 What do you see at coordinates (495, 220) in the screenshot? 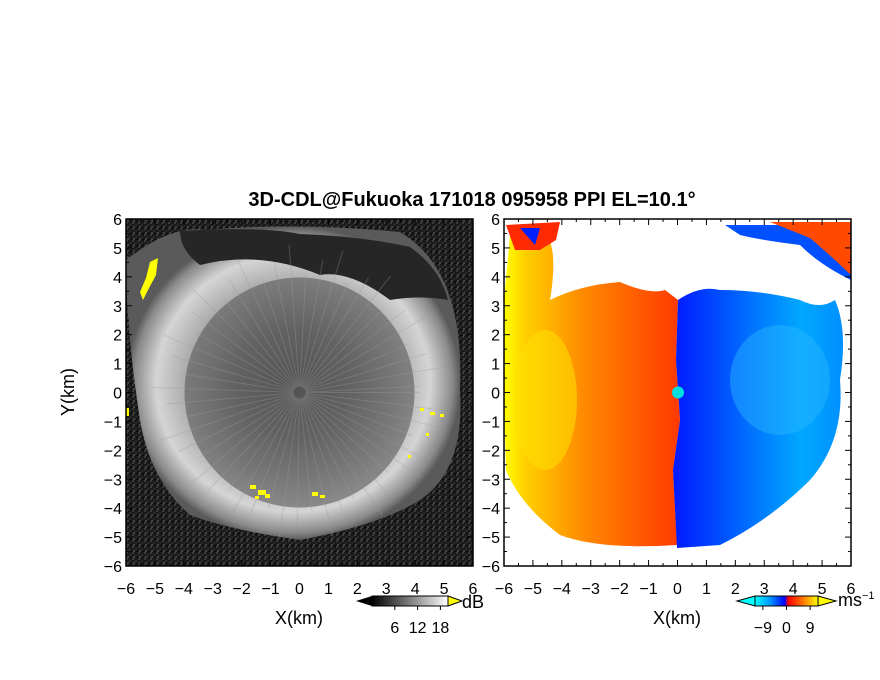
I see `velocity-y-tick-label: 6` at bounding box center [495, 220].